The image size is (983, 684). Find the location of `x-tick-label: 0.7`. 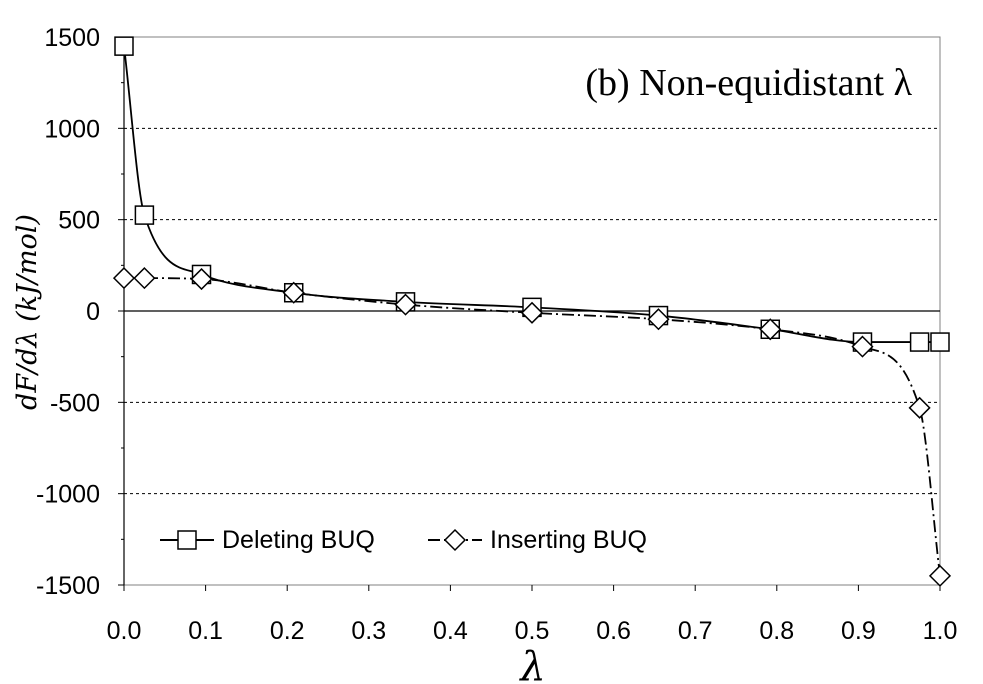

x-tick-label: 0.7 is located at coordinates (695, 631).